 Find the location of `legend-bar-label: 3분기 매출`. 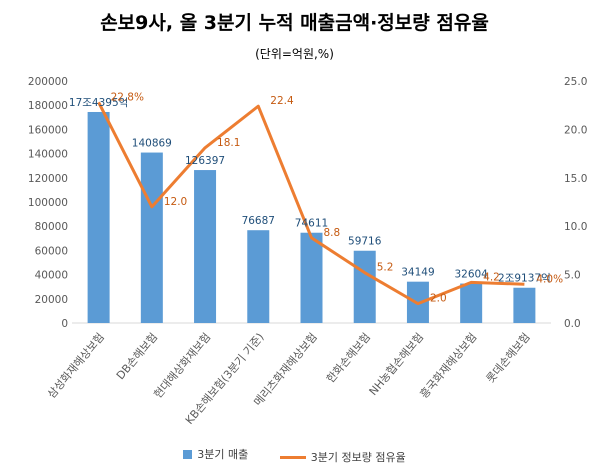

legend-bar-label: 3분기 매출 is located at coordinates (223, 454).